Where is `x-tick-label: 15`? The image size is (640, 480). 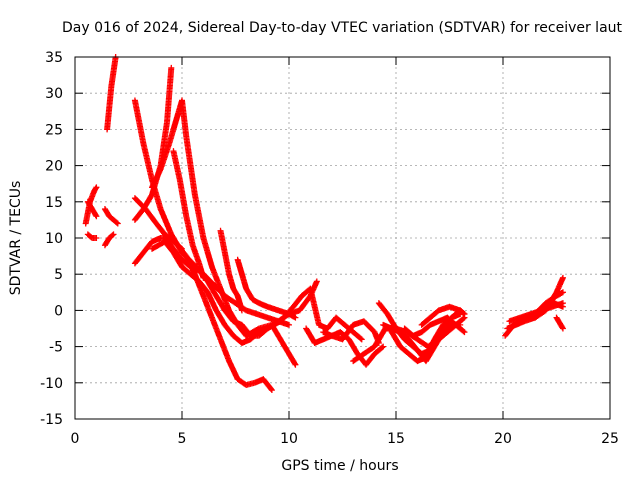
x-tick-label: 15 is located at coordinates (396, 439).